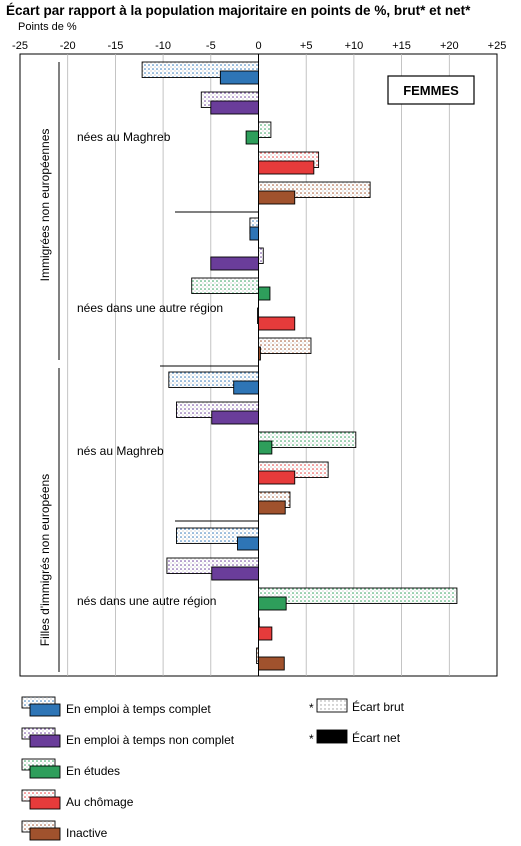  I want to click on legend-label-ecart-net: Écart net, so click(376, 737).